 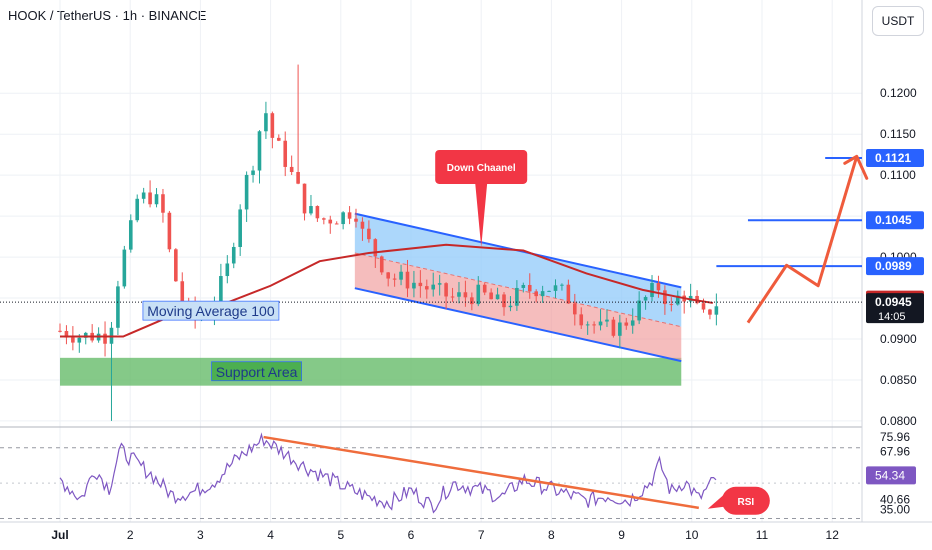 I want to click on time-tick-label: 4, so click(x=270, y=535).